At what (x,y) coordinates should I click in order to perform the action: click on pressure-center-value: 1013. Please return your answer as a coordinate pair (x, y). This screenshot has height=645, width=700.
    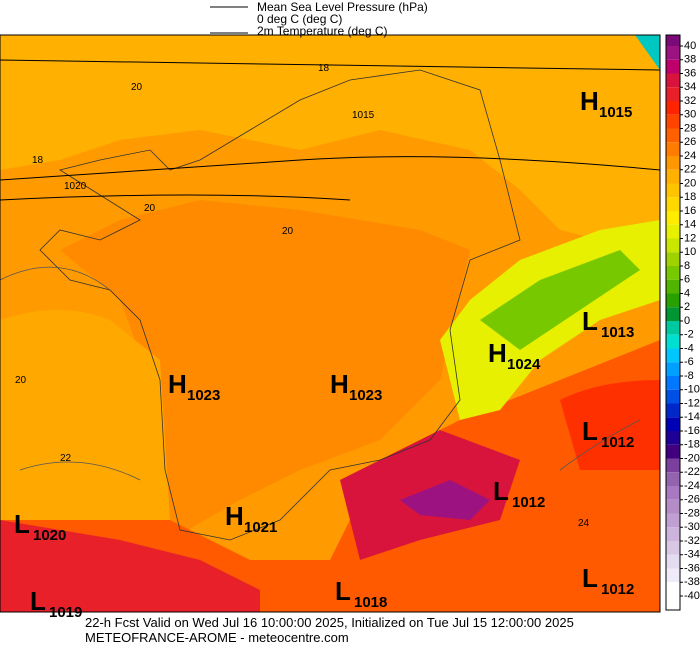
    Looking at the image, I should click on (617, 332).